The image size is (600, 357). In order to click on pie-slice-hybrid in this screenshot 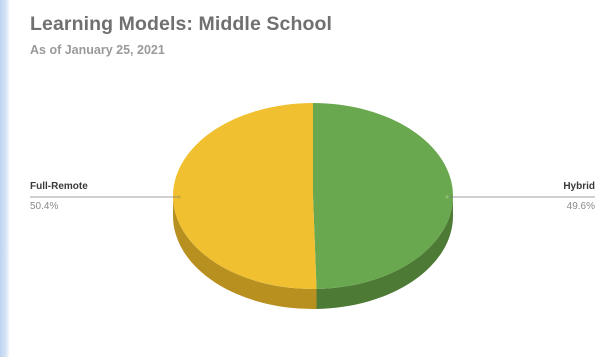, I will do `click(383, 196)`.